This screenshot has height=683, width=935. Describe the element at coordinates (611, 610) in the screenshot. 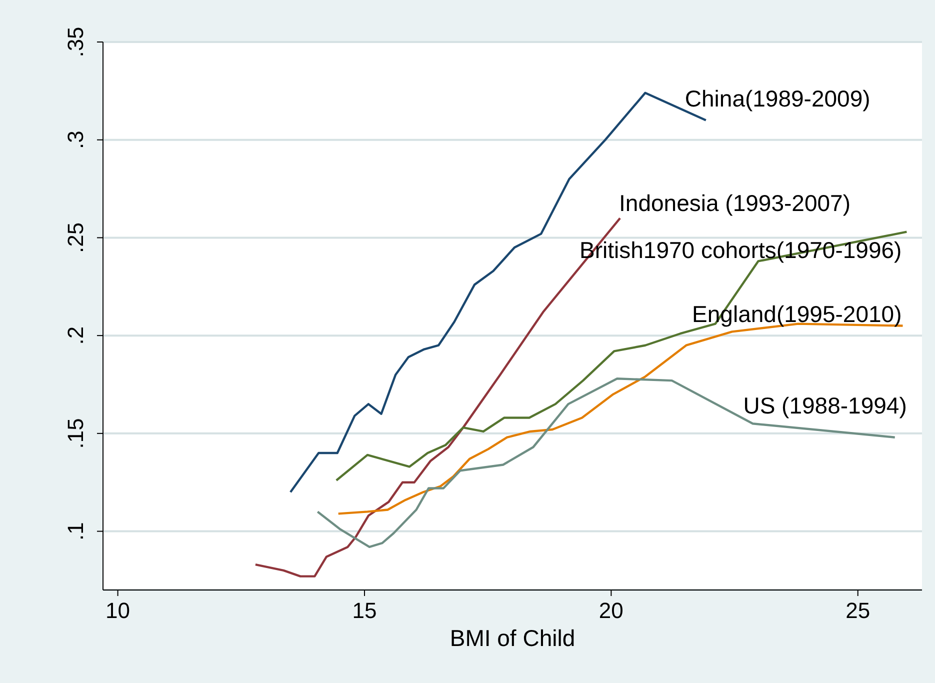

I see `x-tick-label: 20` at that location.